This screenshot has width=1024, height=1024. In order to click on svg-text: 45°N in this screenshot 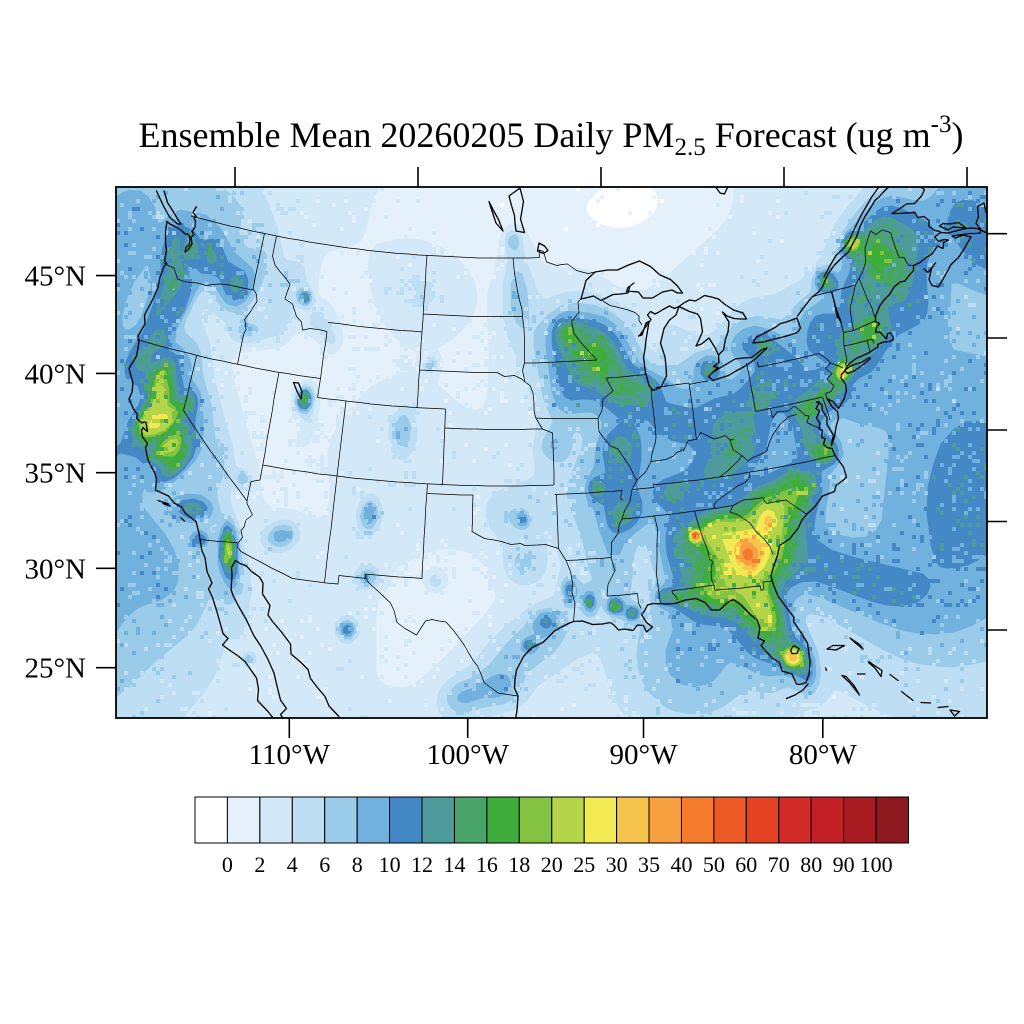, I will do `click(55, 277)`.